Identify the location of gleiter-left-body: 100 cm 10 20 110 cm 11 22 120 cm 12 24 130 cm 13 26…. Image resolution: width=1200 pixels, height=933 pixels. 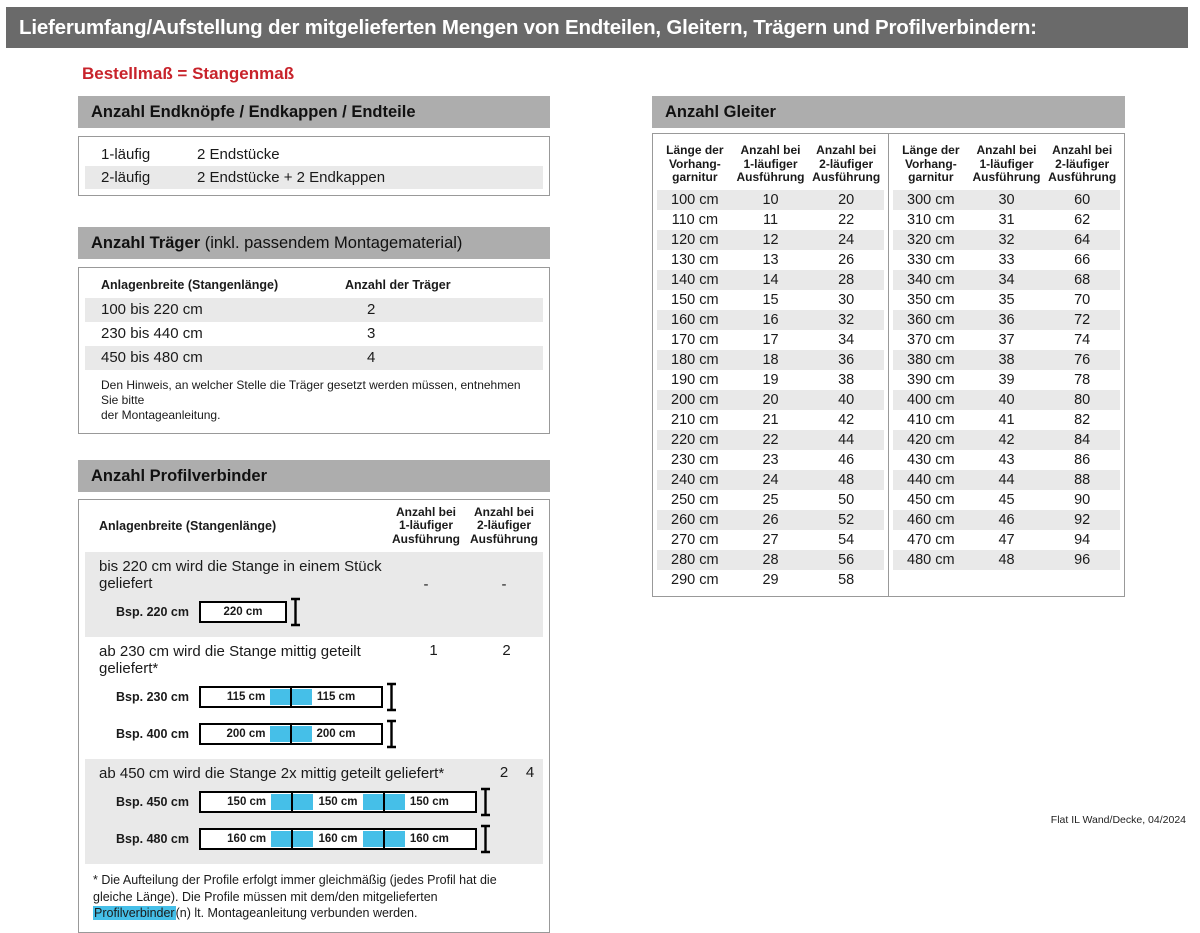
(770, 389).